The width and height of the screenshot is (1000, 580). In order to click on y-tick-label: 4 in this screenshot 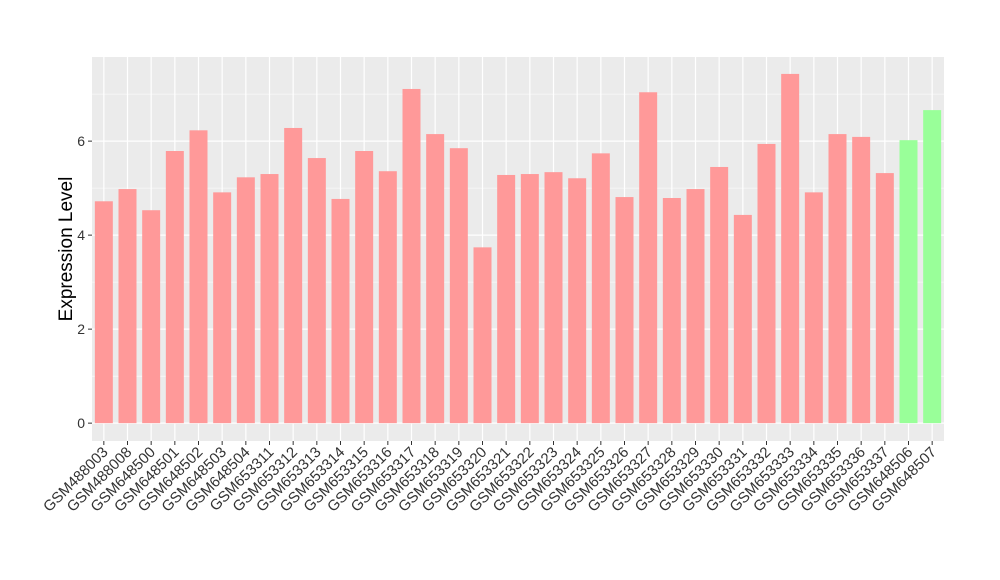, I will do `click(81, 235)`.